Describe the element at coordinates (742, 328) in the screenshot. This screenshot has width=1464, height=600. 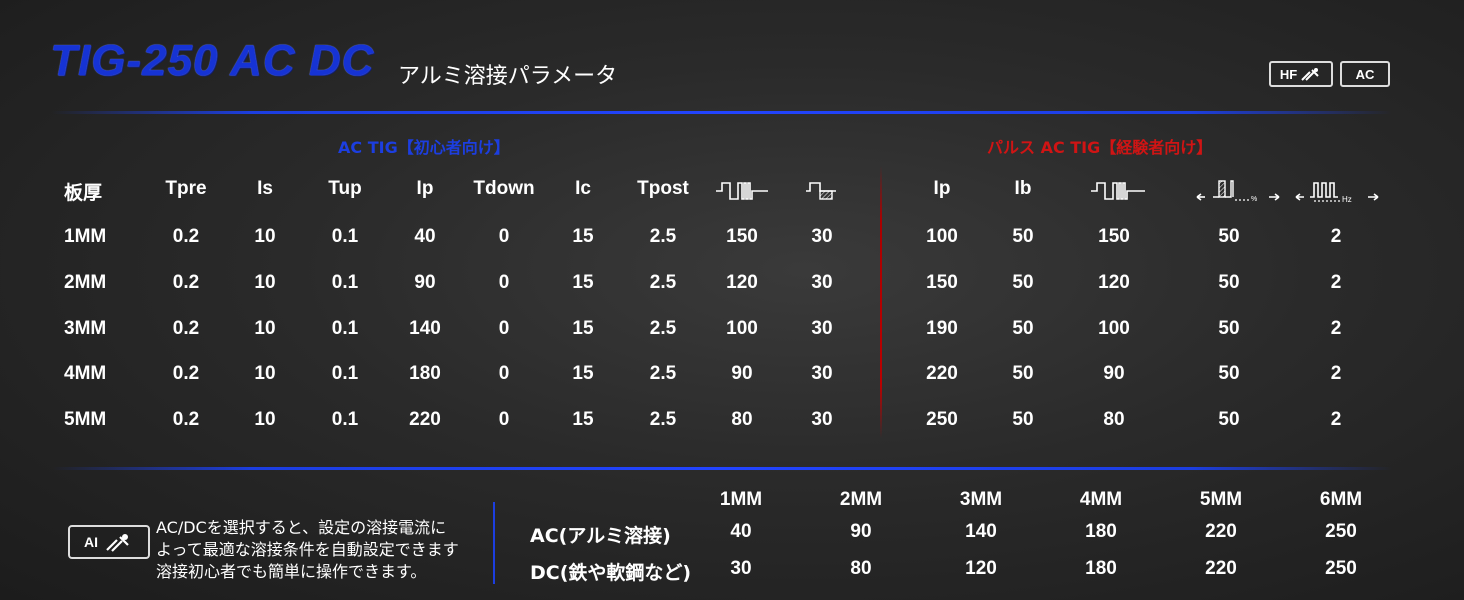
I see `cell-ac-frequency: 100` at that location.